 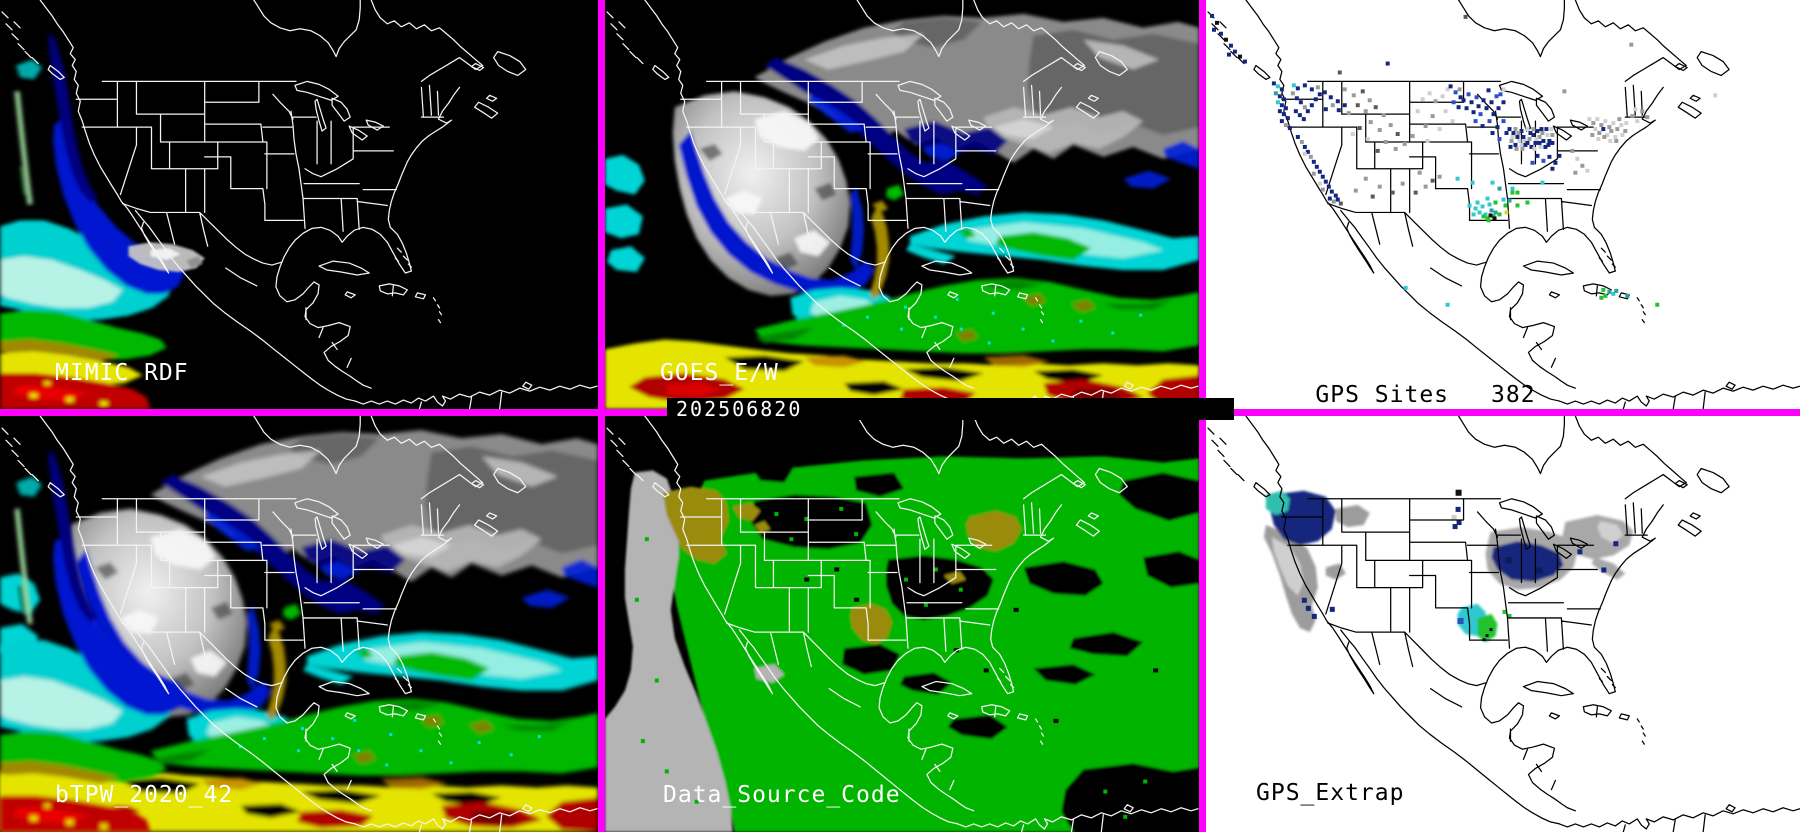 What do you see at coordinates (719, 373) in the screenshot?
I see `panel-title-goes-ew: GOES_E/W` at bounding box center [719, 373].